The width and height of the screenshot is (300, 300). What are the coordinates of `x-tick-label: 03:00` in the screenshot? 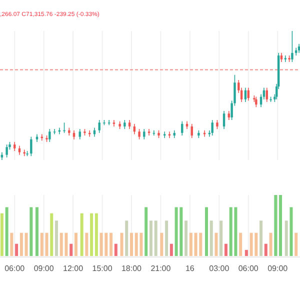 It's located at (219, 268).